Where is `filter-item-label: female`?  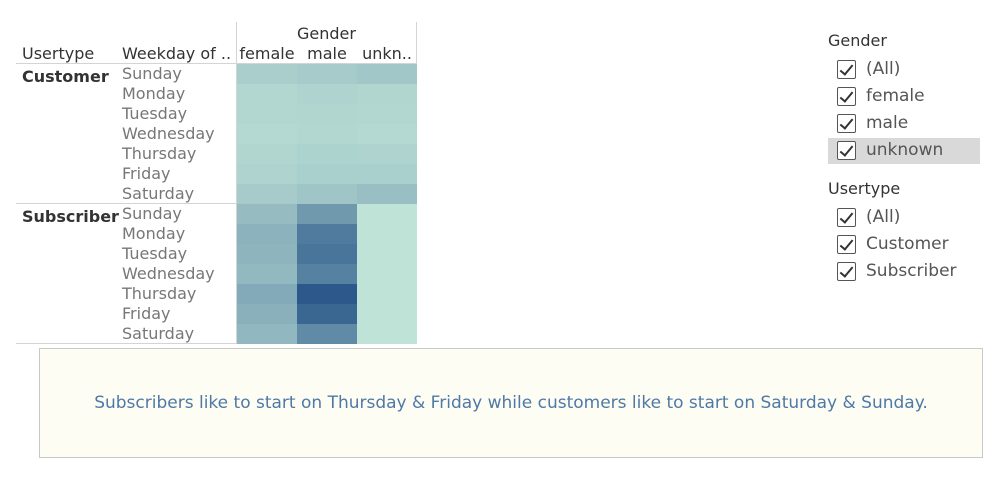 filter-item-label: female is located at coordinates (895, 96).